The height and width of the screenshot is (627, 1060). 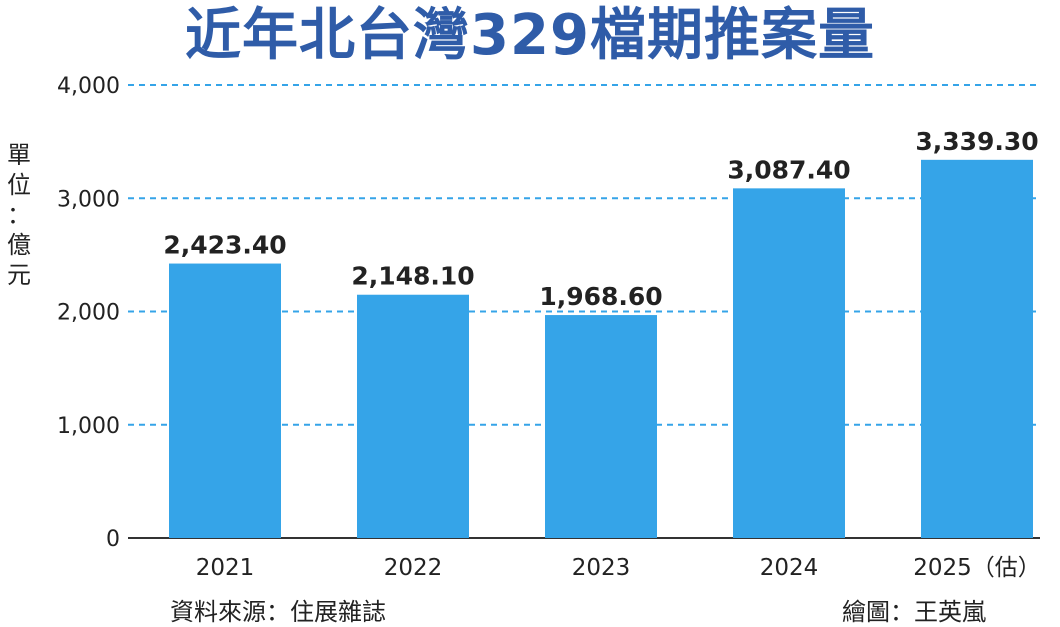 I want to click on y-tick-label: 4,000, so click(x=88, y=86).